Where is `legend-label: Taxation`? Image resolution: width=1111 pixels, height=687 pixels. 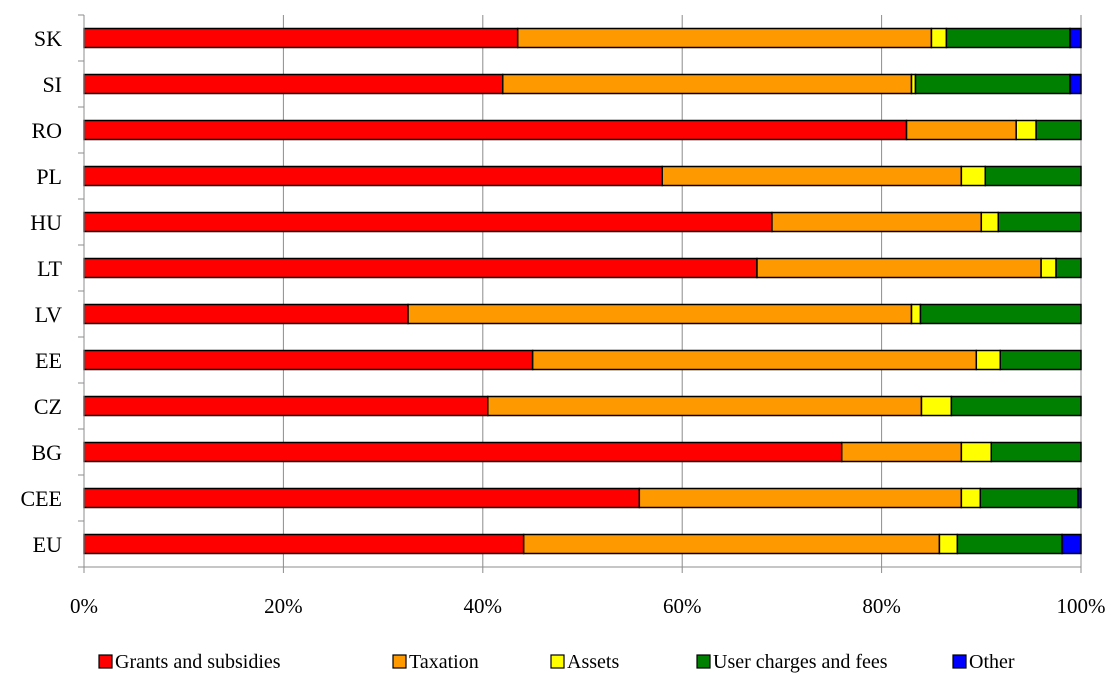
legend-label: Taxation is located at coordinates (444, 662).